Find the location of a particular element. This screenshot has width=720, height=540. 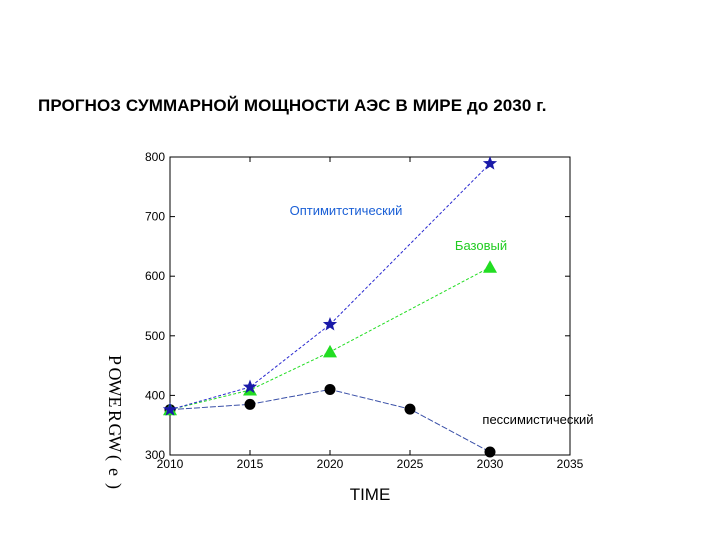

x-tick-label: 2035 is located at coordinates (570, 464).